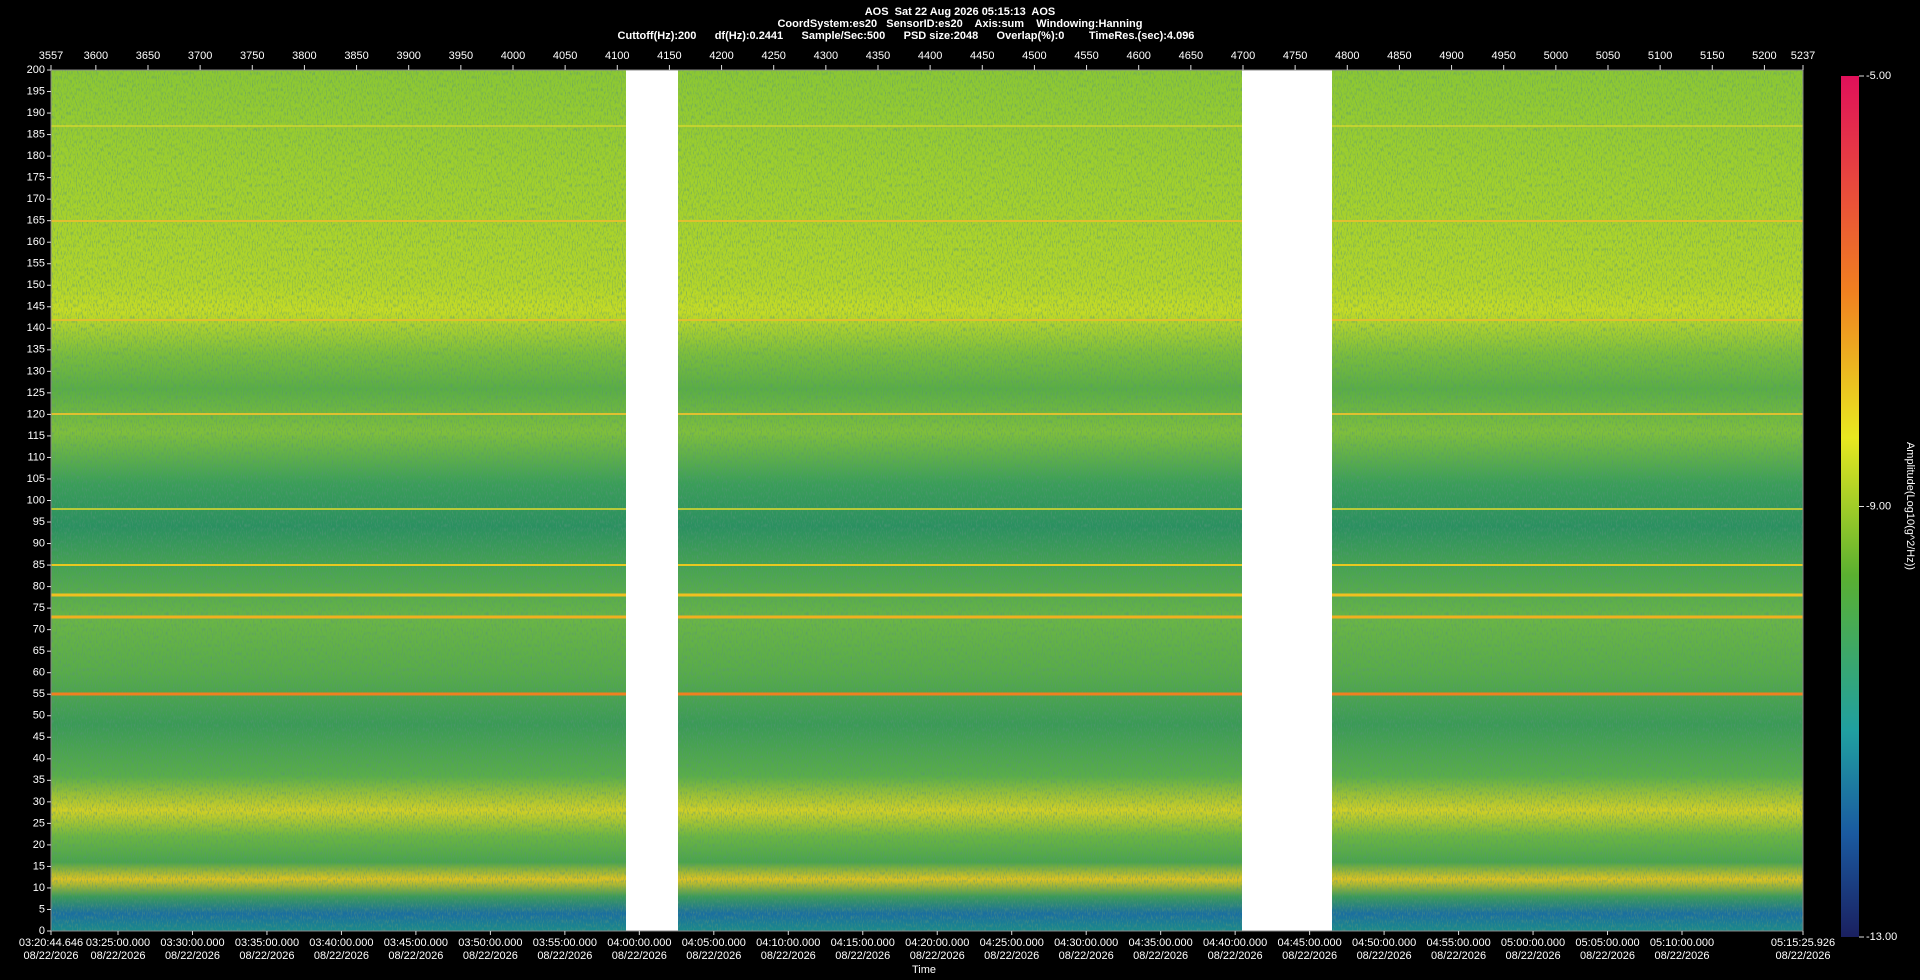  Describe the element at coordinates (39, 565) in the screenshot. I see `y-tick-label: 85` at that location.